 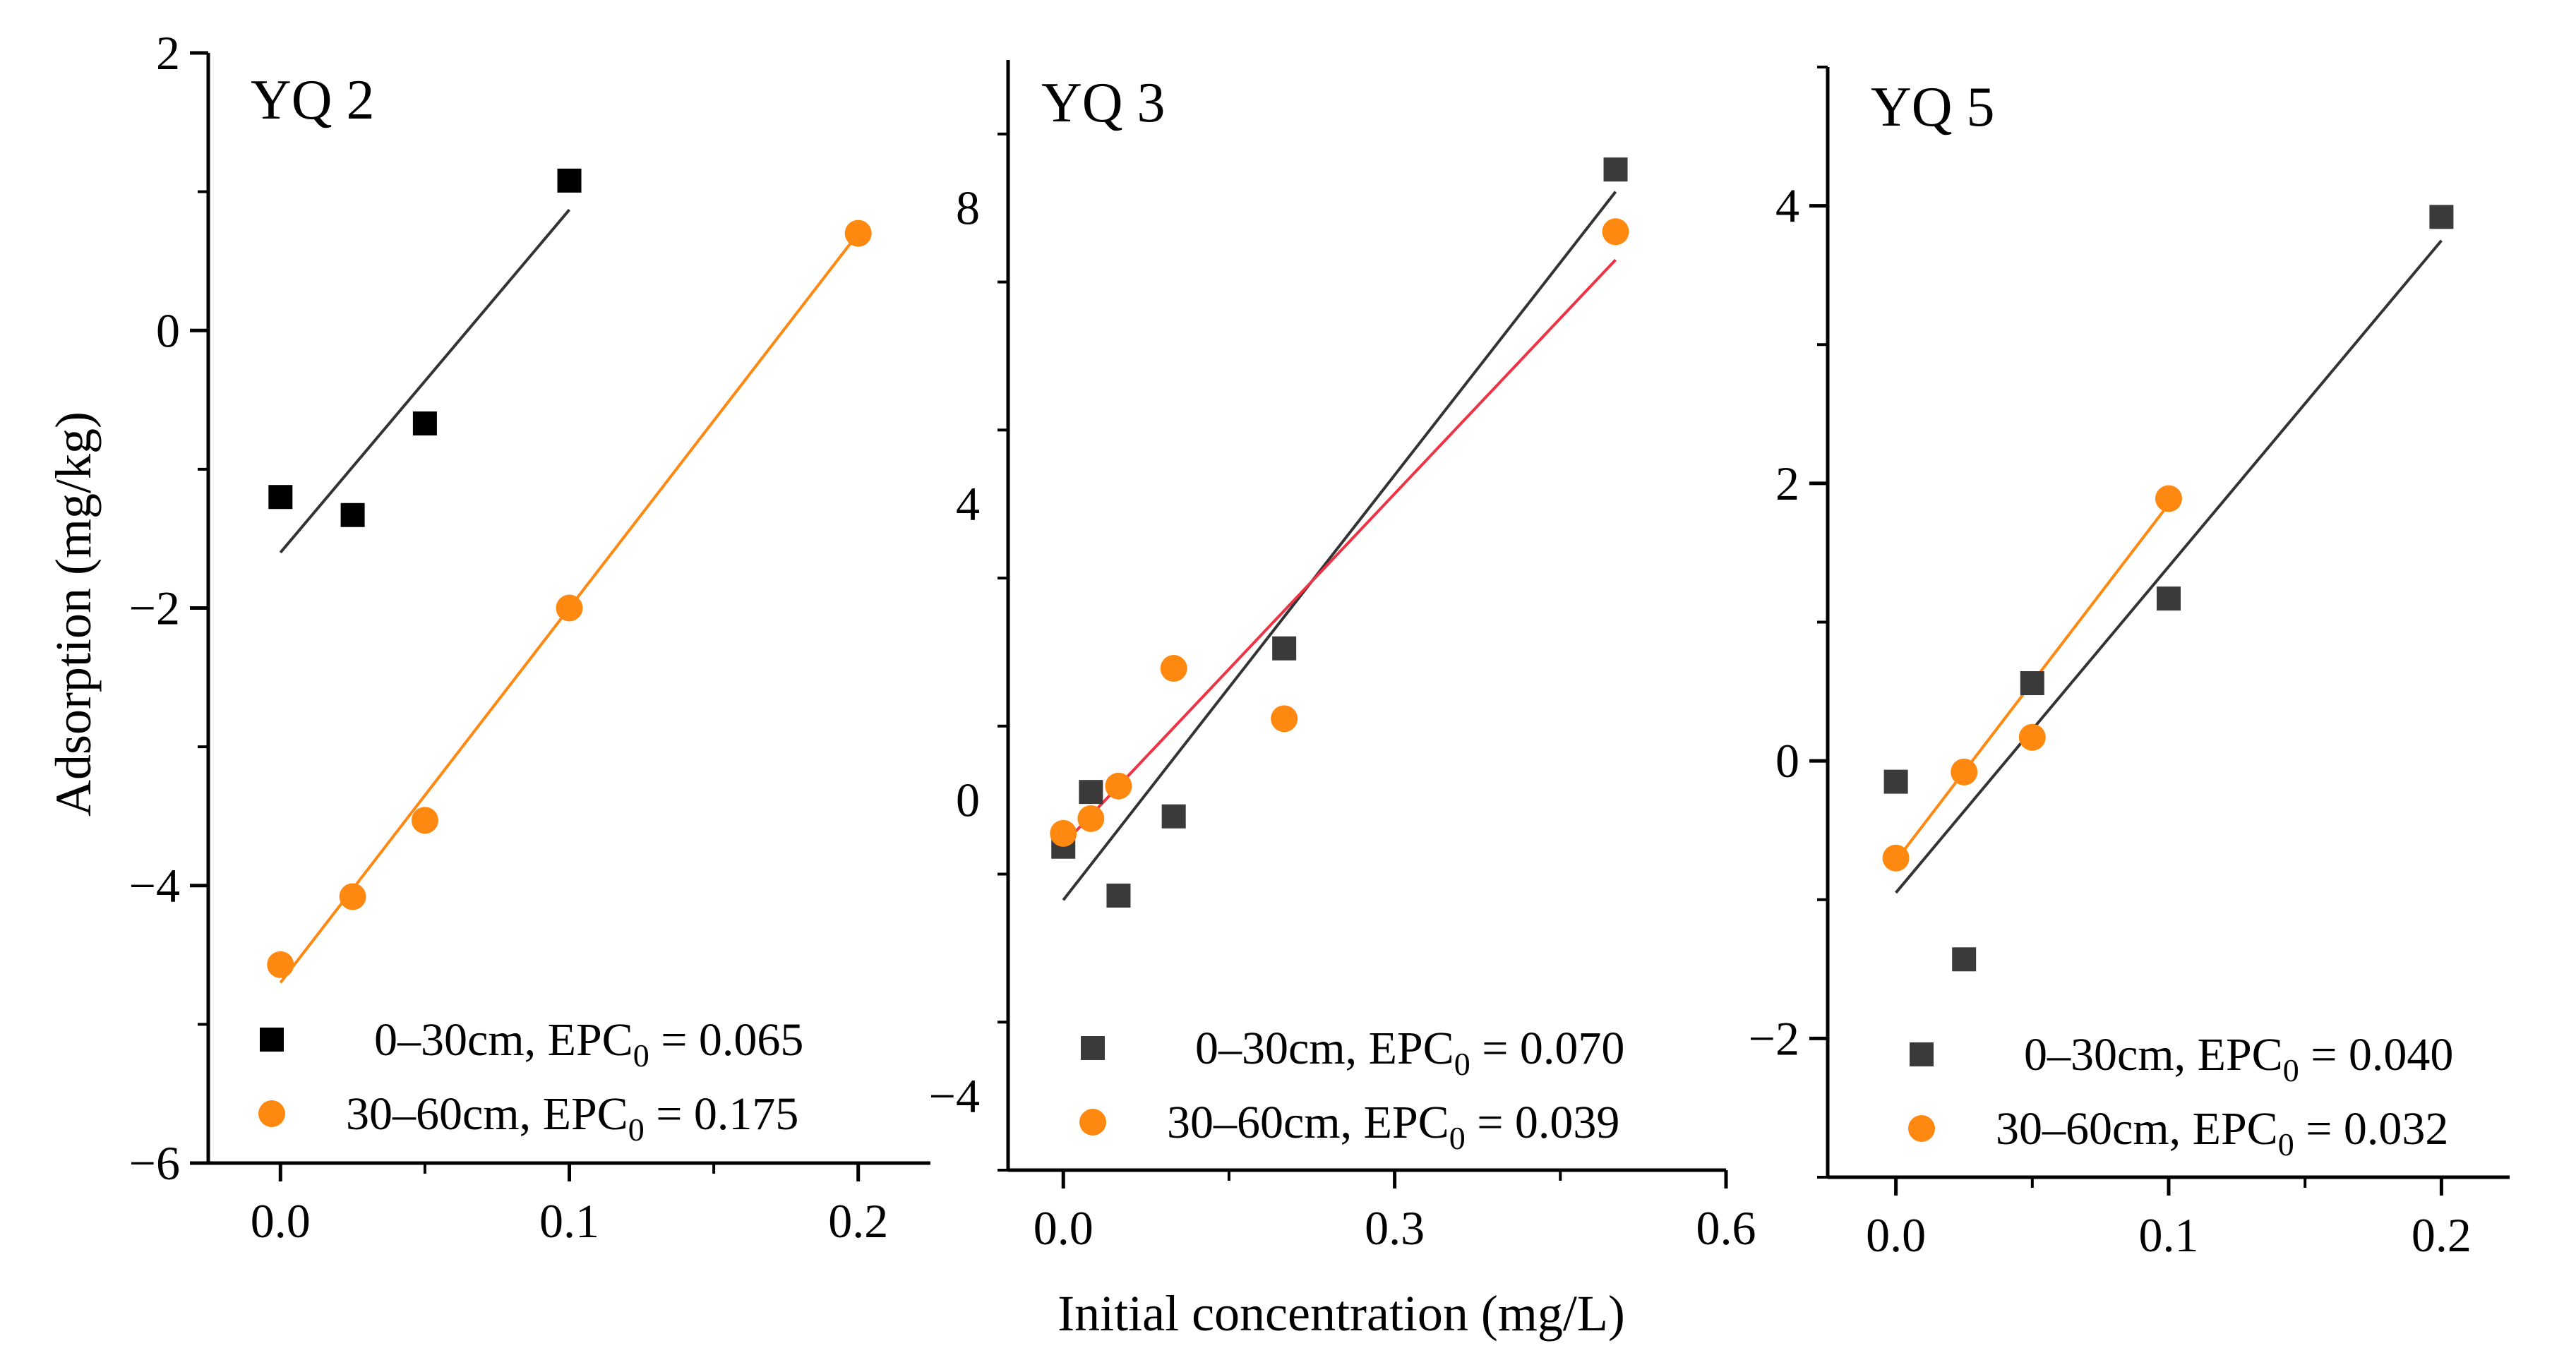 I want to click on x-tick-label: 0.6, so click(x=1726, y=1228).